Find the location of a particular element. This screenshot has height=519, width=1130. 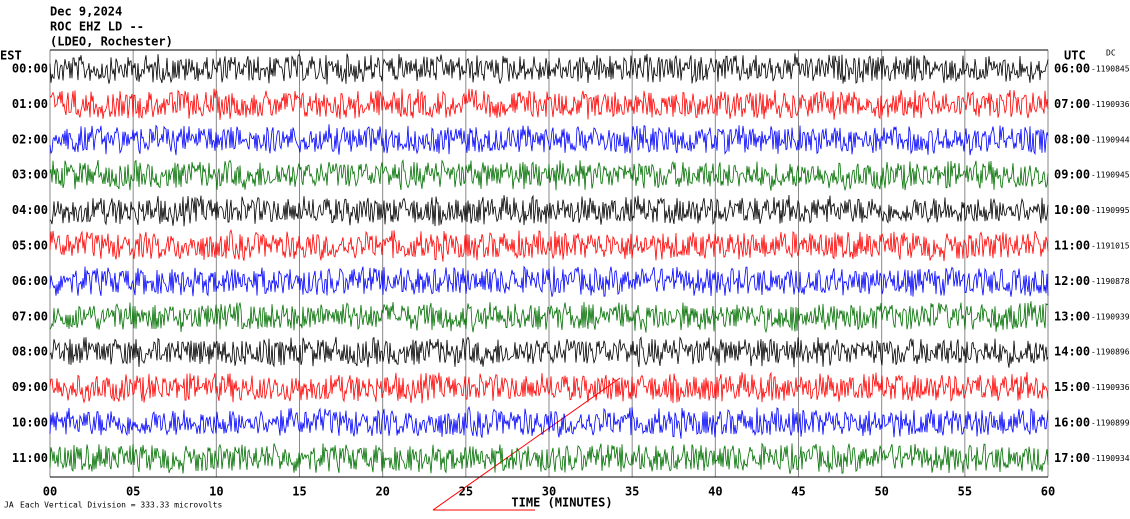

left-header: EST is located at coordinates (11, 56).